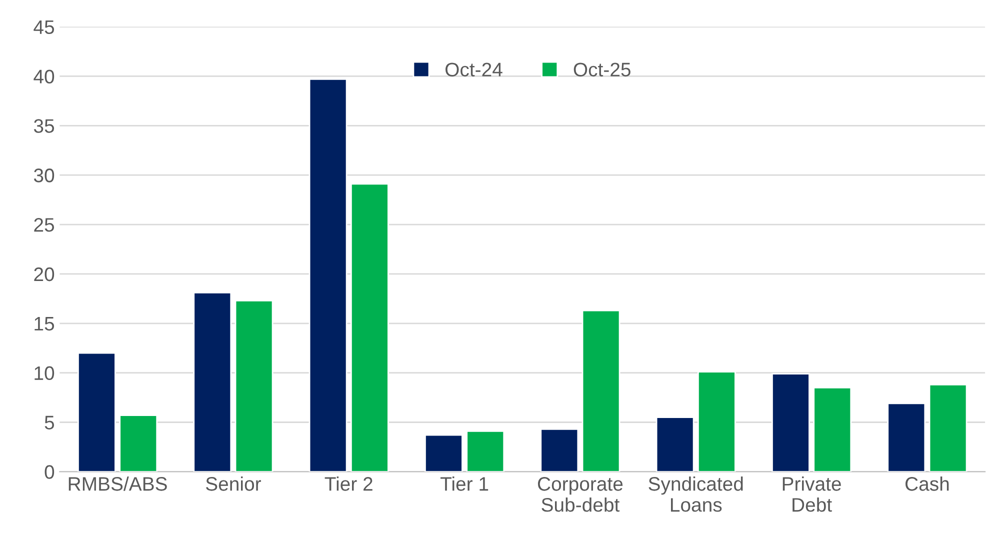 The width and height of the screenshot is (995, 536). I want to click on y-tick-label: 0, so click(49, 472).